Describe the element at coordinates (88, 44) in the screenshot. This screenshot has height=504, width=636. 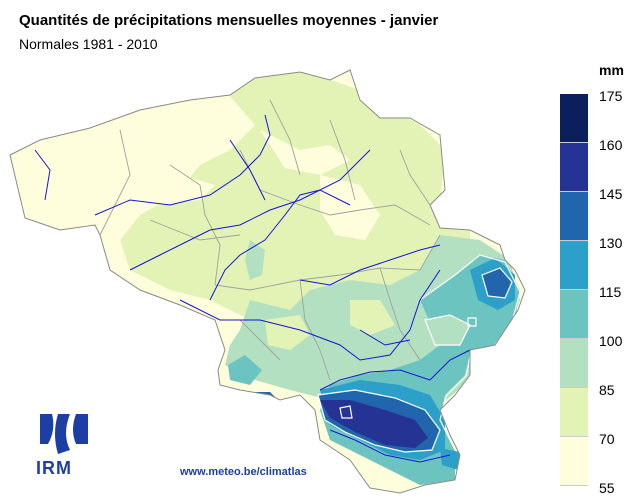
I see `map-subtitle: Normales 1981 - 2010` at that location.